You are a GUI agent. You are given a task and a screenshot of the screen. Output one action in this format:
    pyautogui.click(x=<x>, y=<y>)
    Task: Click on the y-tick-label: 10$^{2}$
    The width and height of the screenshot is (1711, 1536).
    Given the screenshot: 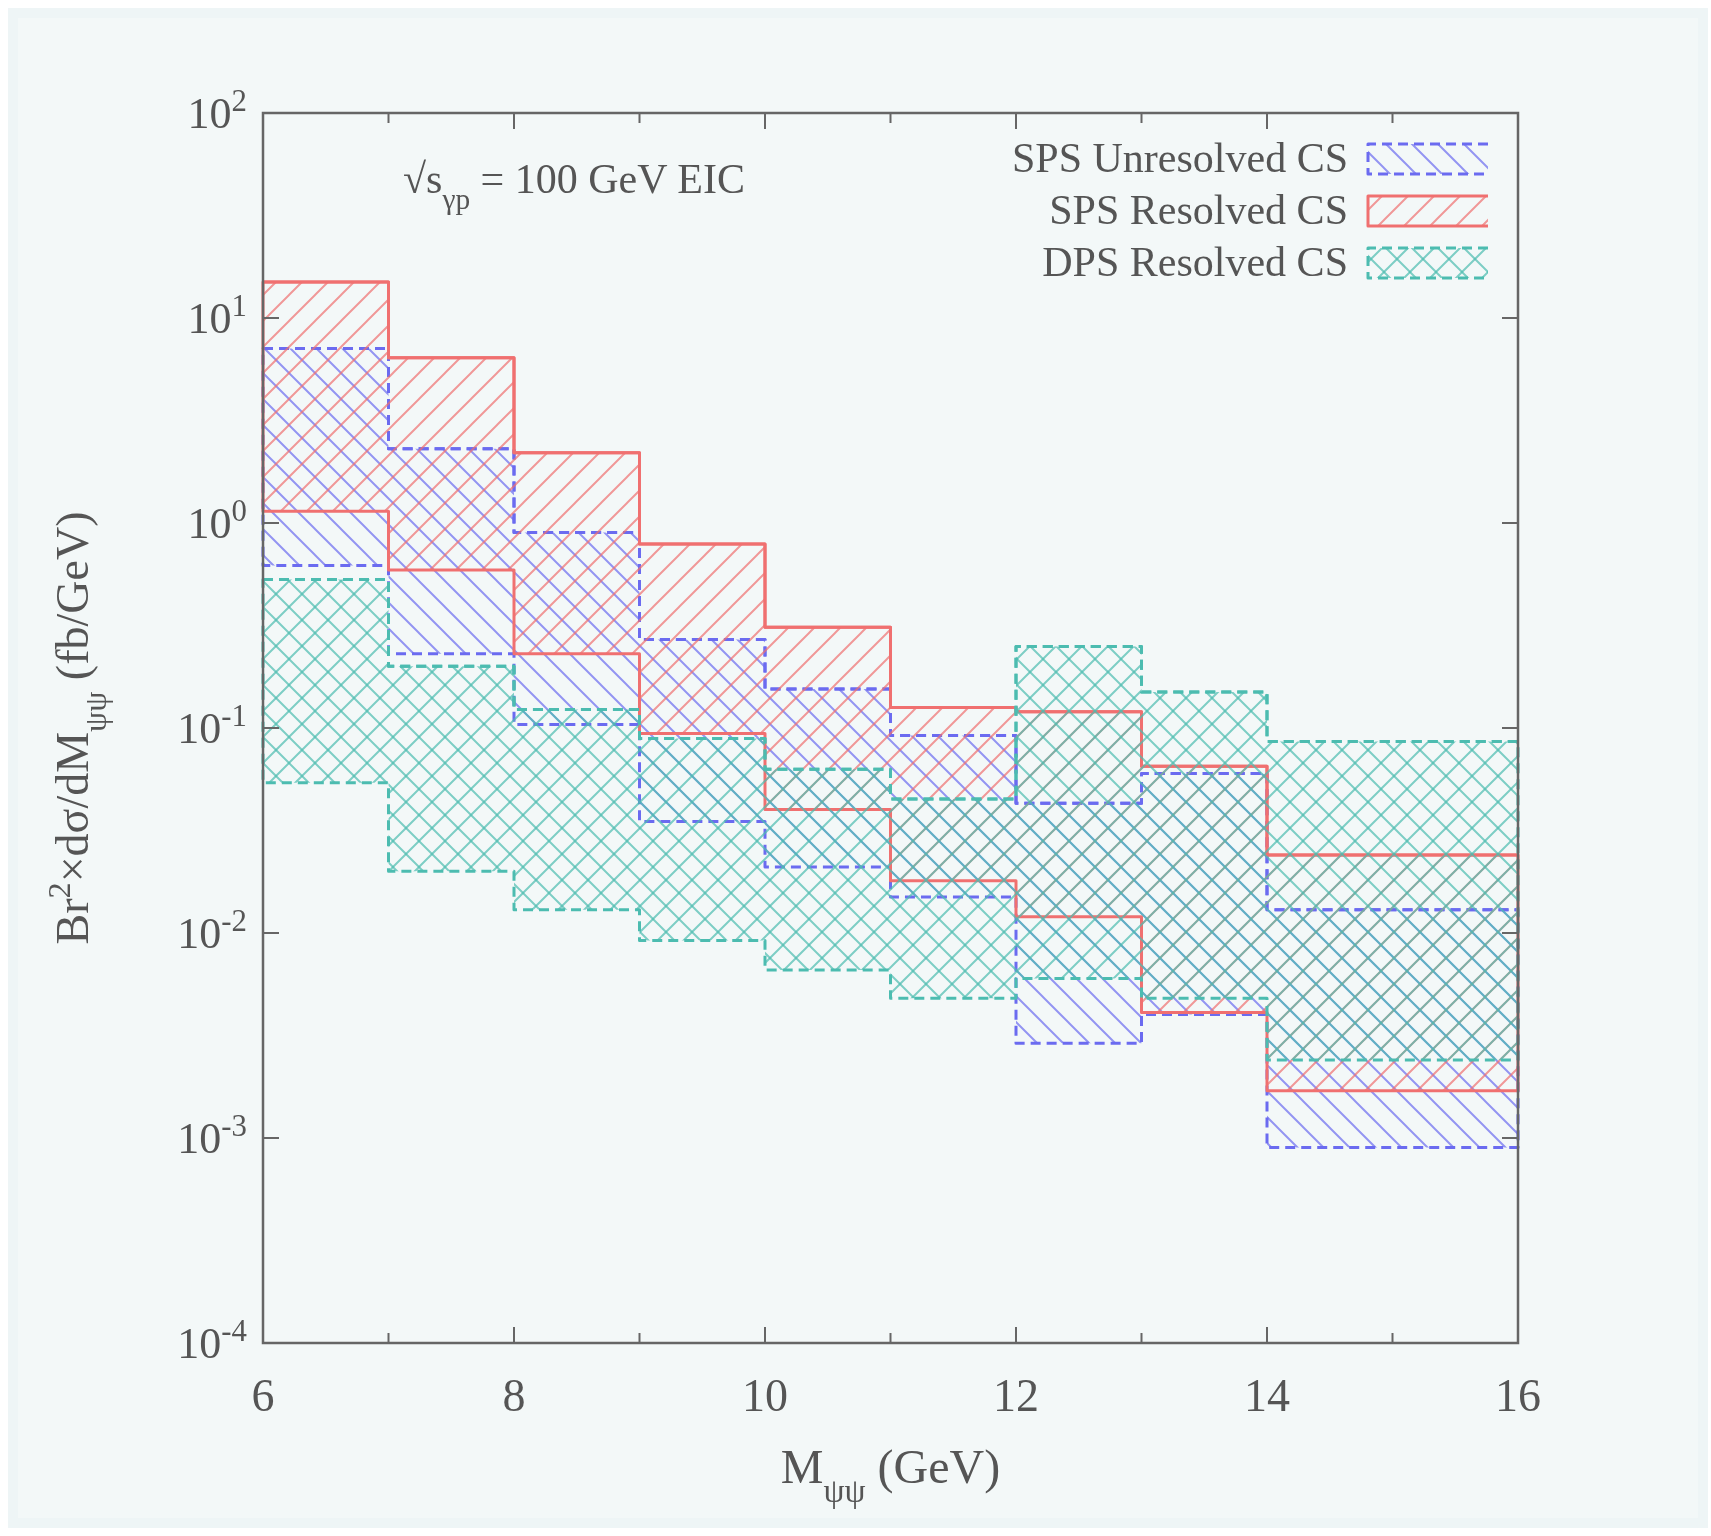 What is the action you would take?
    pyautogui.click(x=217, y=111)
    